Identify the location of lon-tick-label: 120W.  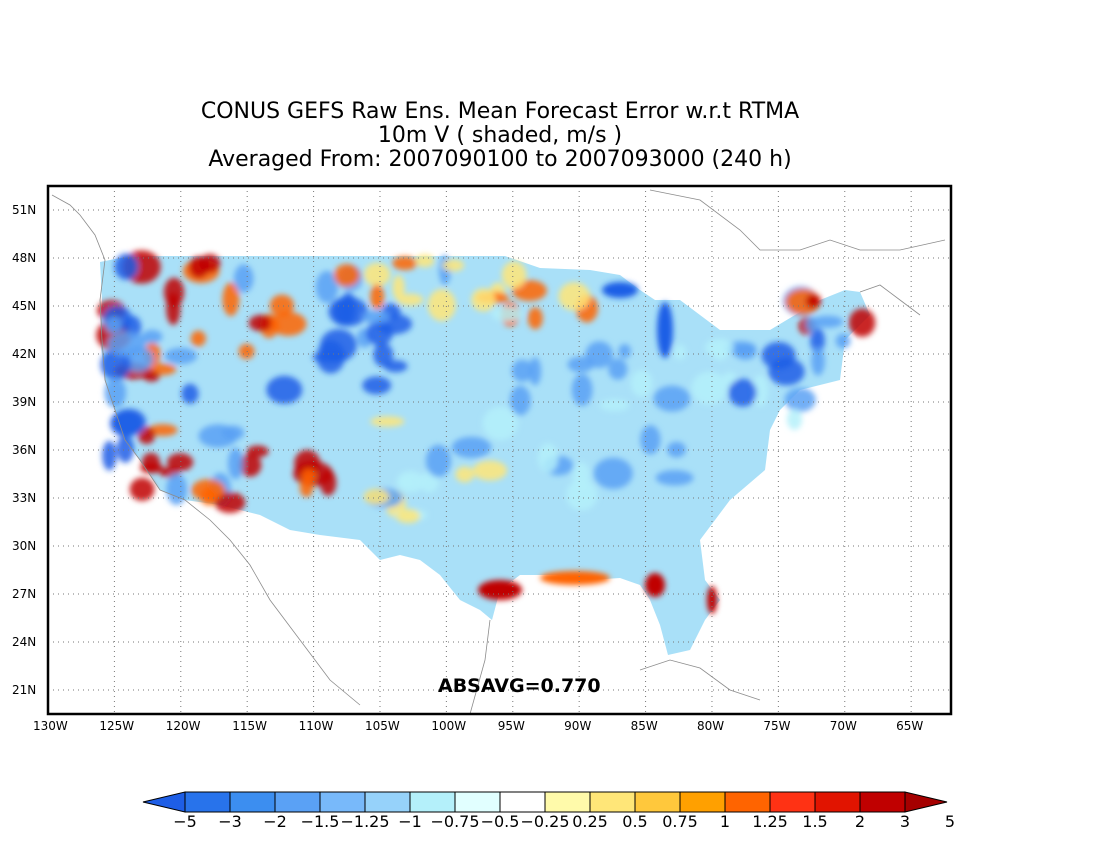
(183, 726).